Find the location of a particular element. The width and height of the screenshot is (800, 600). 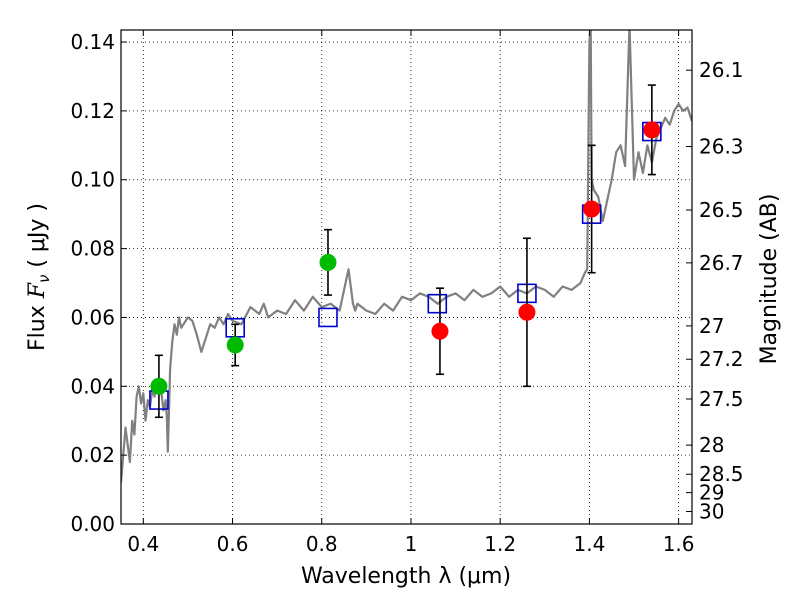

x-tick-label: 1 is located at coordinates (411, 544).